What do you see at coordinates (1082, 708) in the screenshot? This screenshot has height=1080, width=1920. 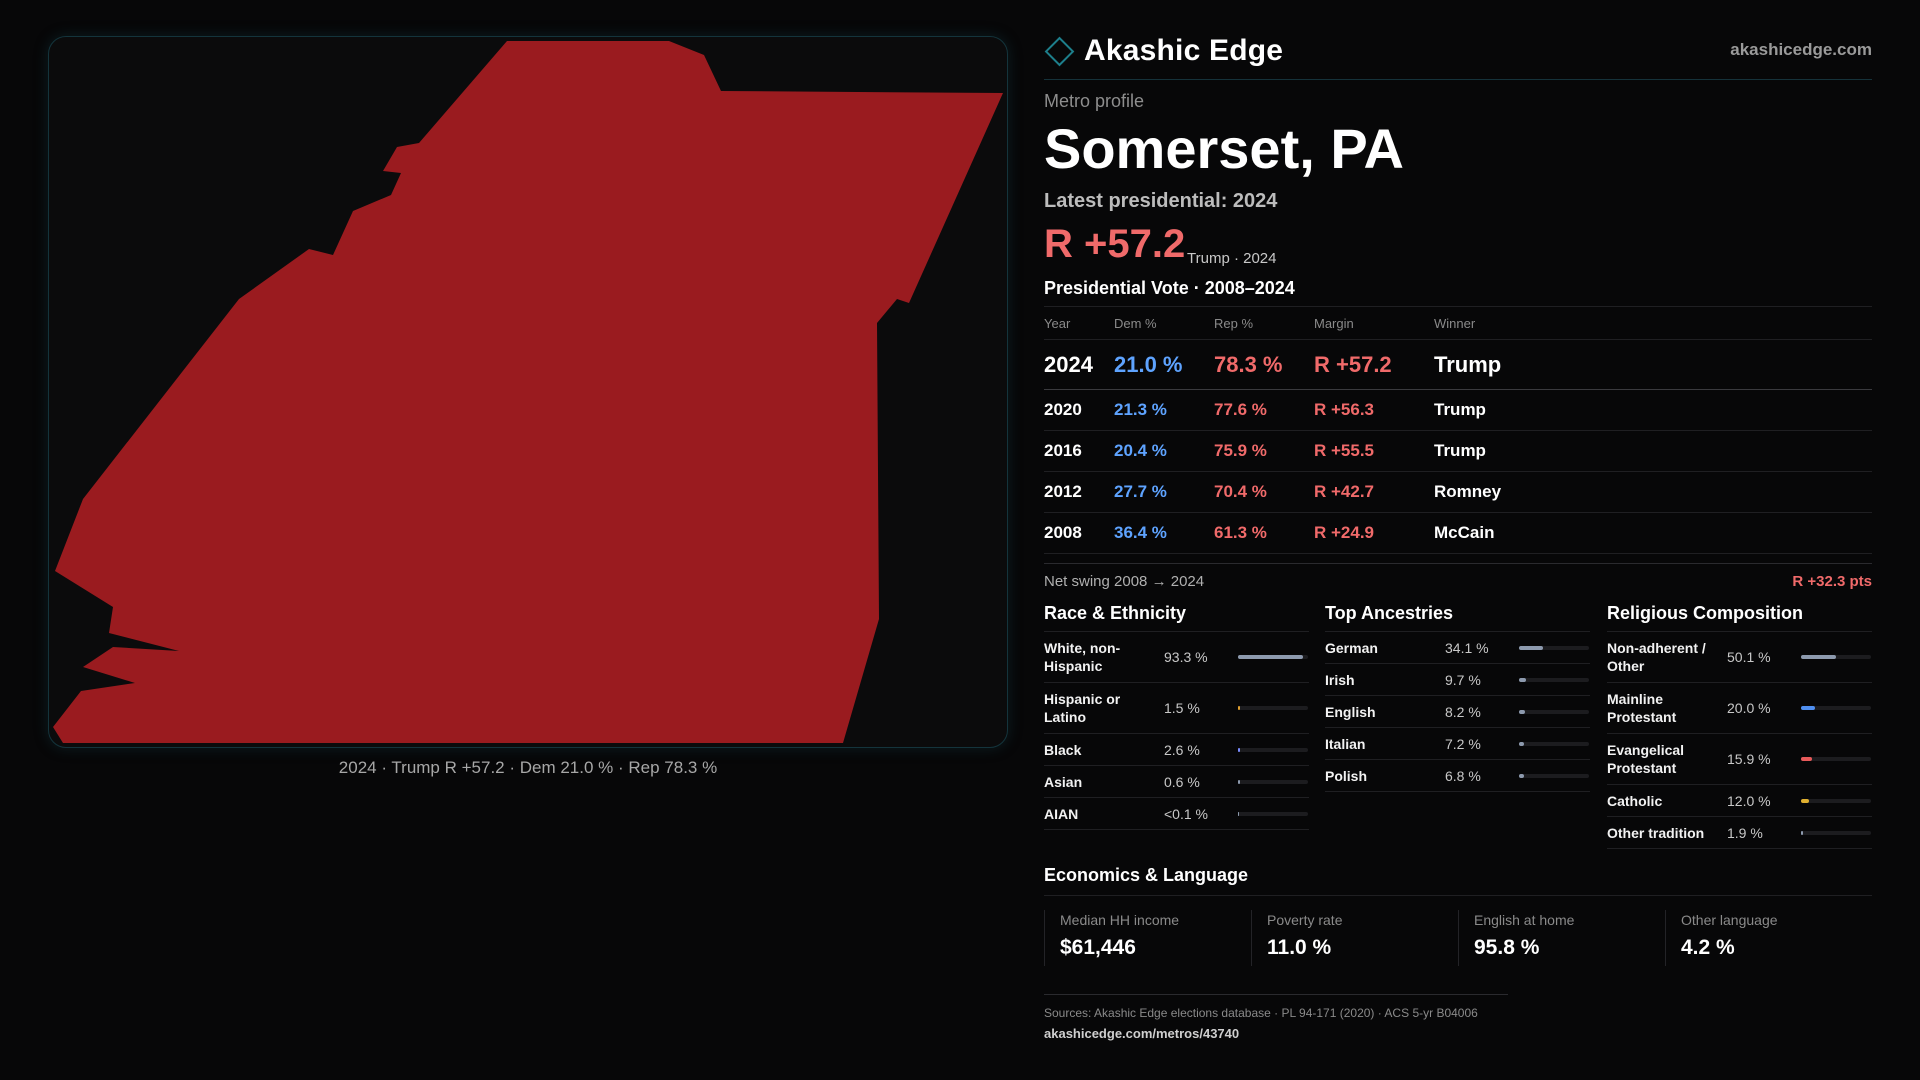 I see `stat-label: Hispanic or Latino` at bounding box center [1082, 708].